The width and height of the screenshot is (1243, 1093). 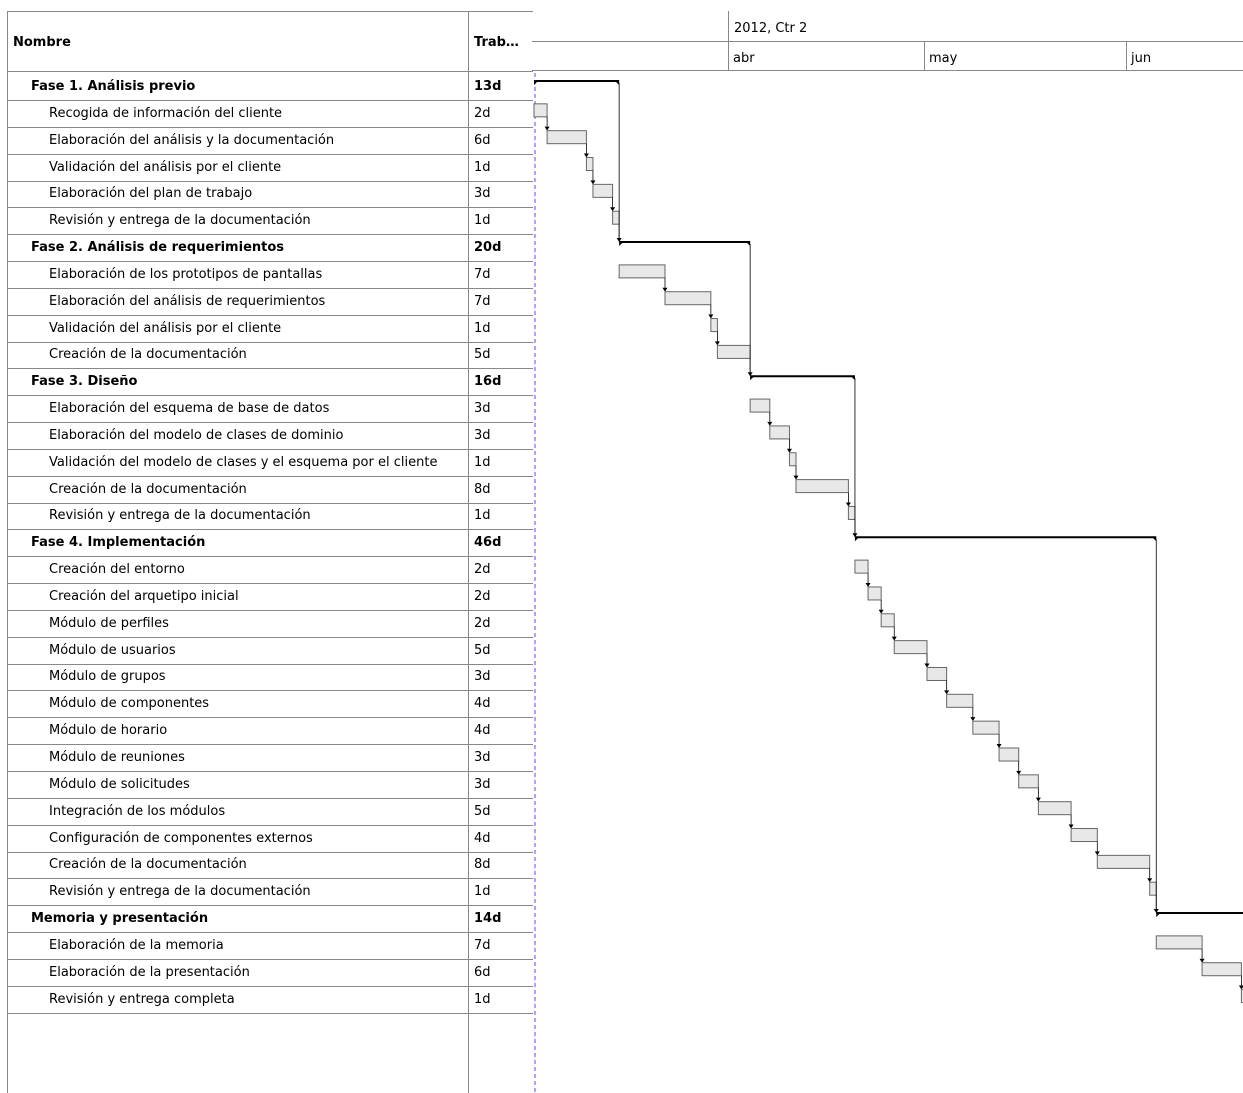 I want to click on task-name: Fase 4. Implementación, so click(x=118, y=543).